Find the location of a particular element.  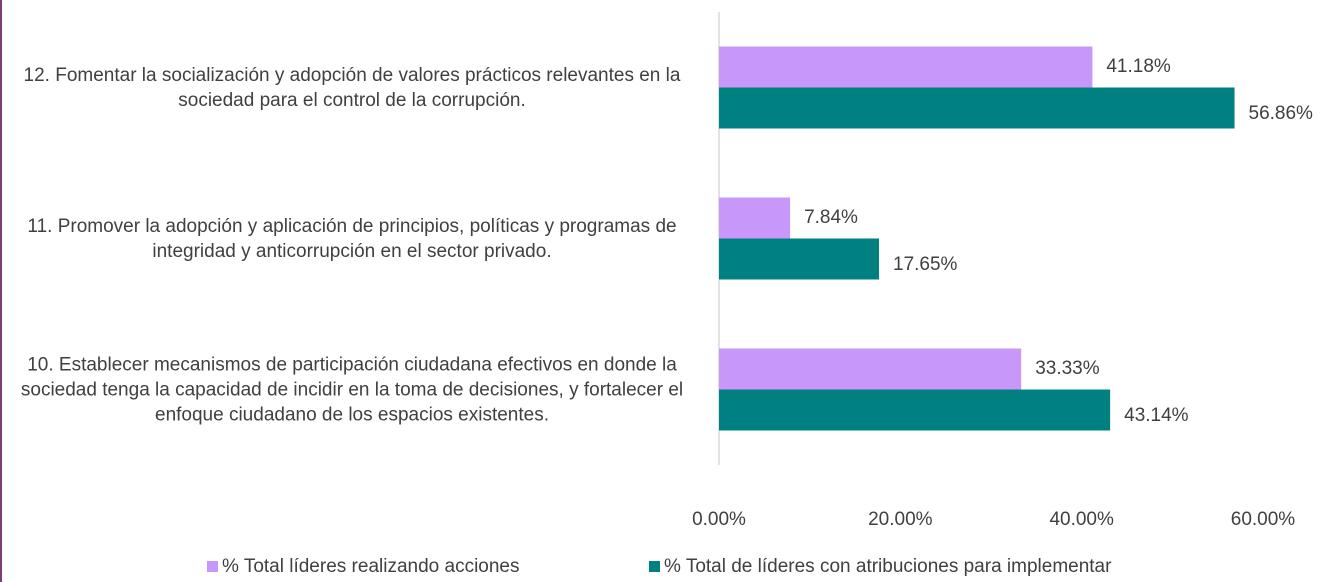

x-tick-label: 20.00% is located at coordinates (900, 519).